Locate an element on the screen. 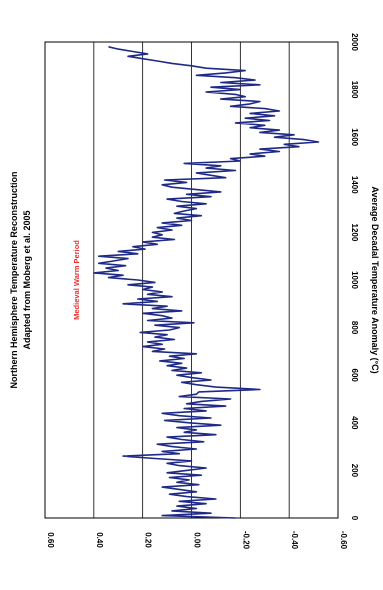  x-tick-label: 400 is located at coordinates (354, 423).